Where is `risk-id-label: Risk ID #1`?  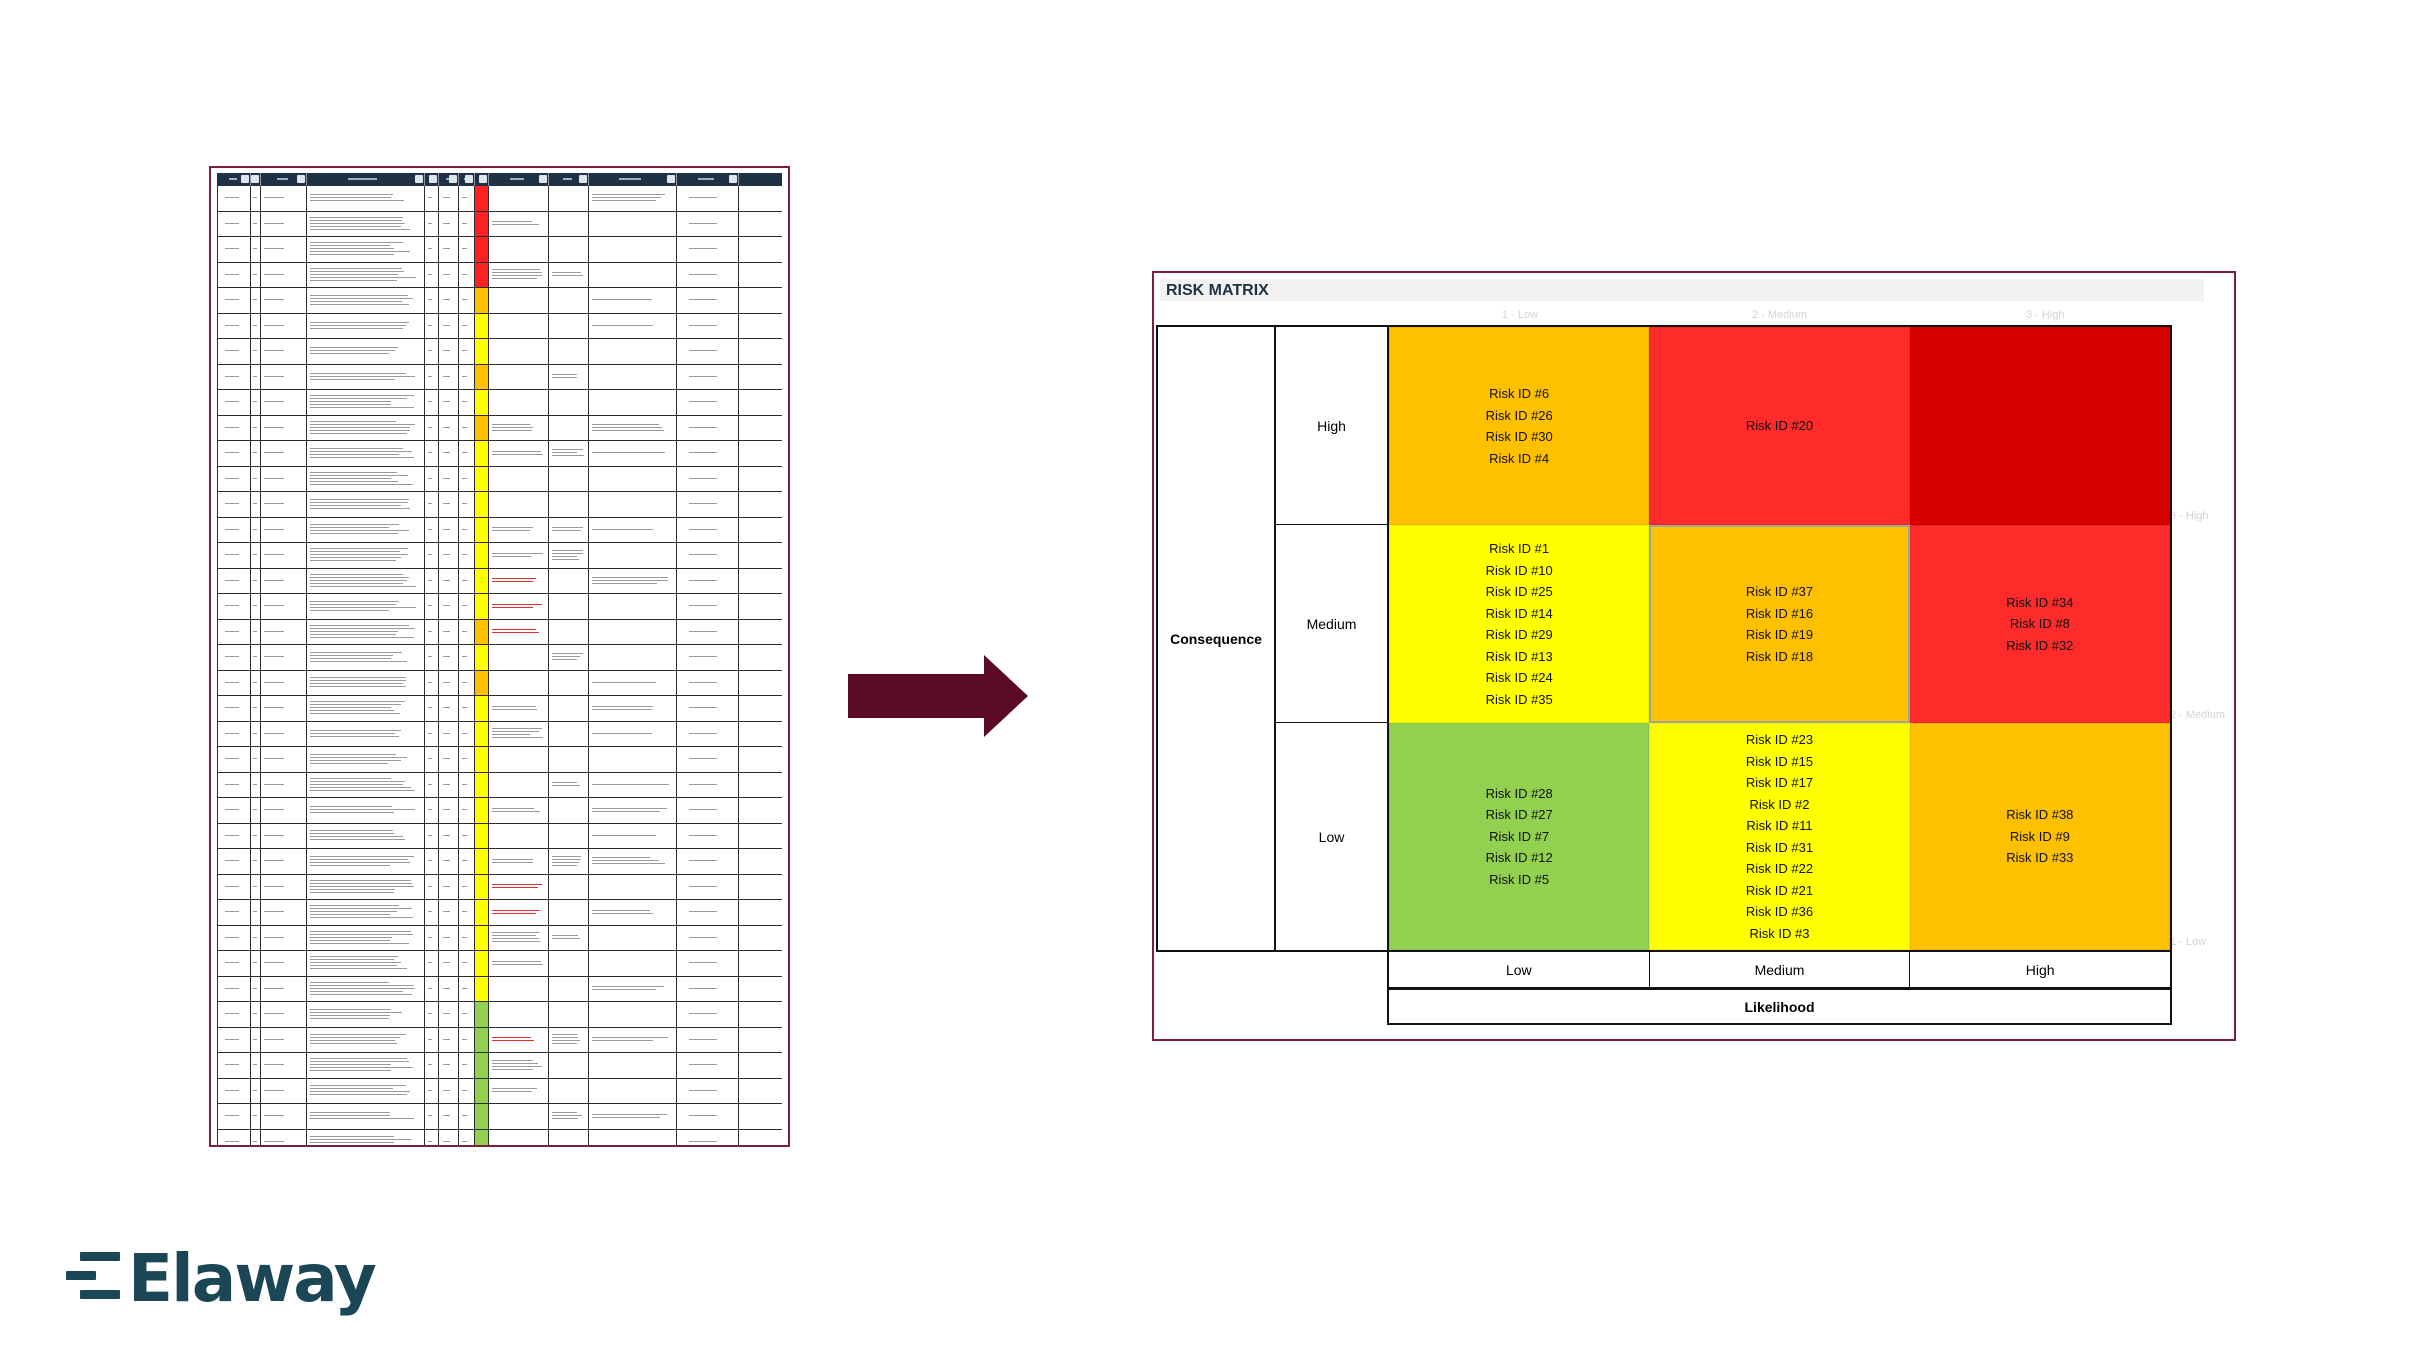 risk-id-label: Risk ID #1 is located at coordinates (1519, 548).